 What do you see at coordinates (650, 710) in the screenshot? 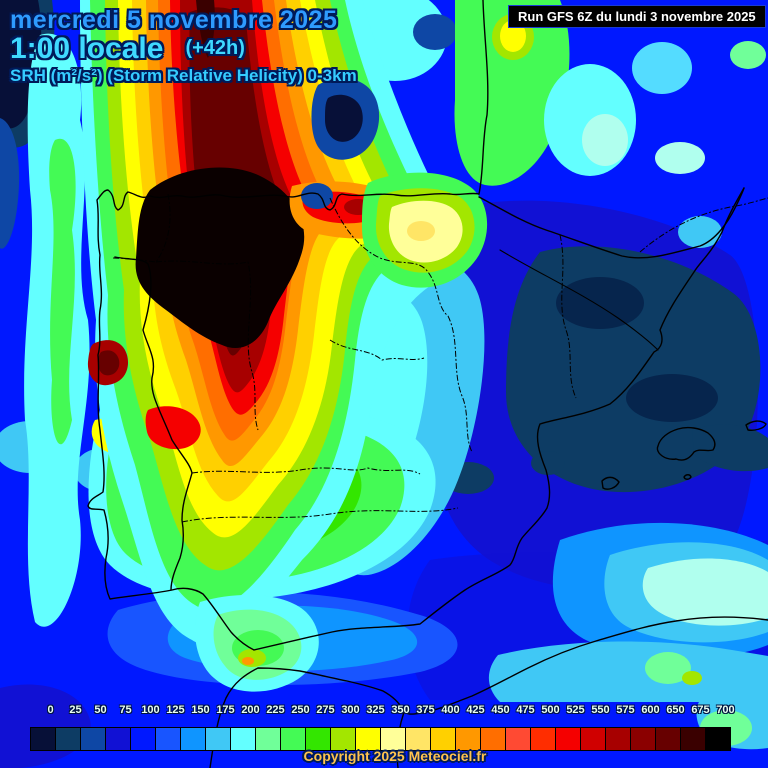
I see `legend-label-600: 600` at bounding box center [650, 710].